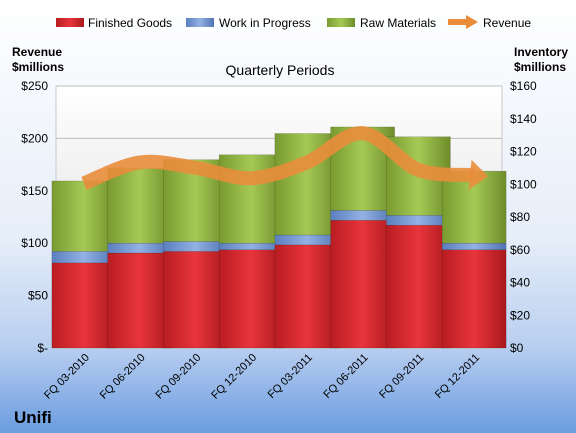 This screenshot has height=433, width=576. What do you see at coordinates (523, 184) in the screenshot?
I see `right-axis-tick-label: $100` at bounding box center [523, 184].